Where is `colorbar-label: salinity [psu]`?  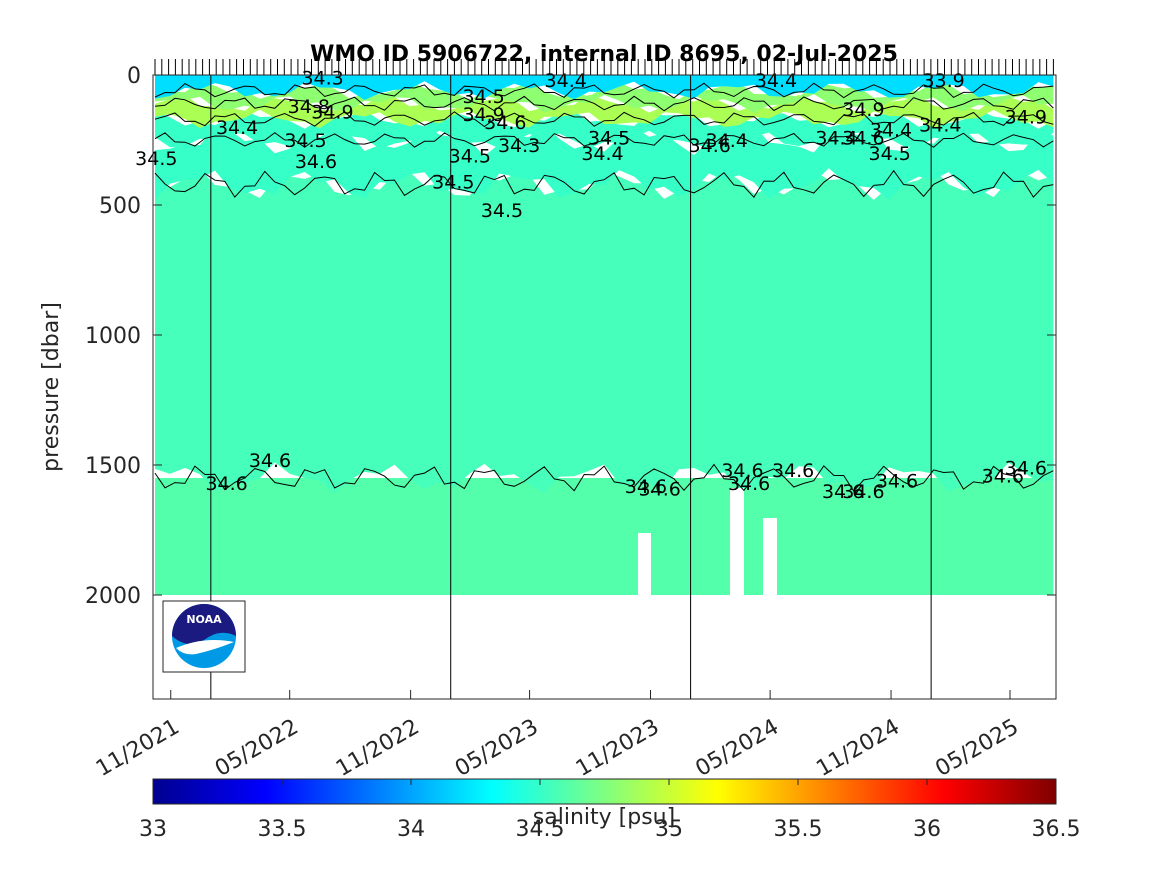
colorbar-label: salinity [psu] is located at coordinates (604, 817).